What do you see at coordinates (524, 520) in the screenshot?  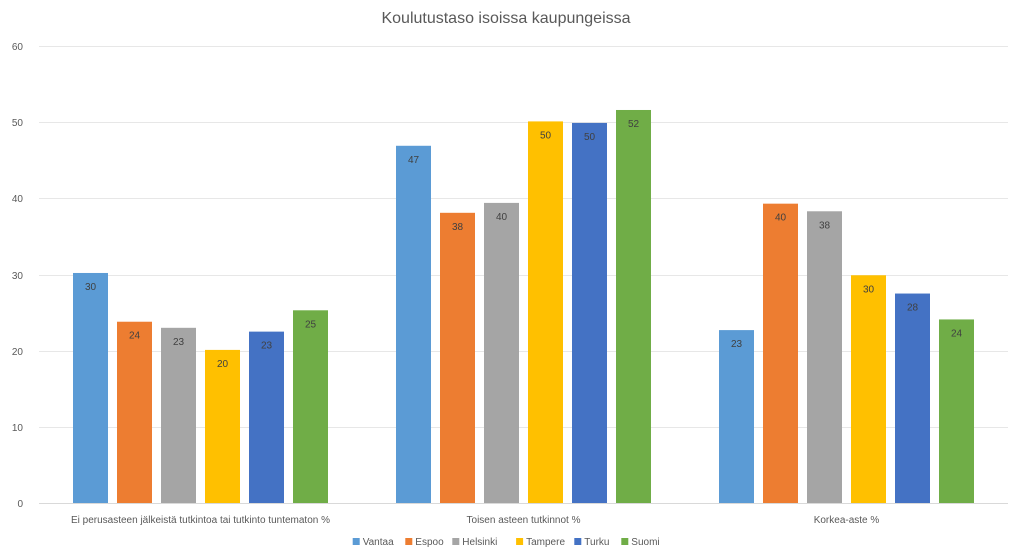 I see `x-tick-label: Toisen asteen tutkinnot %` at bounding box center [524, 520].